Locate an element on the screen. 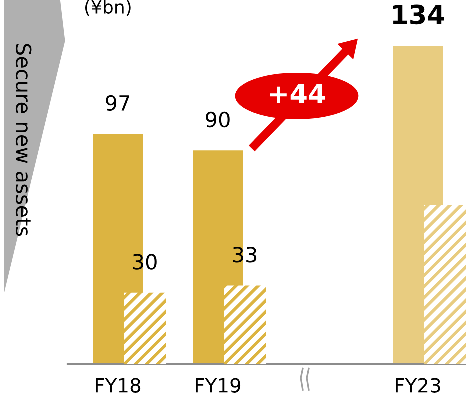 The image size is (466, 405). annotation: +44 is located at coordinates (298, 94).